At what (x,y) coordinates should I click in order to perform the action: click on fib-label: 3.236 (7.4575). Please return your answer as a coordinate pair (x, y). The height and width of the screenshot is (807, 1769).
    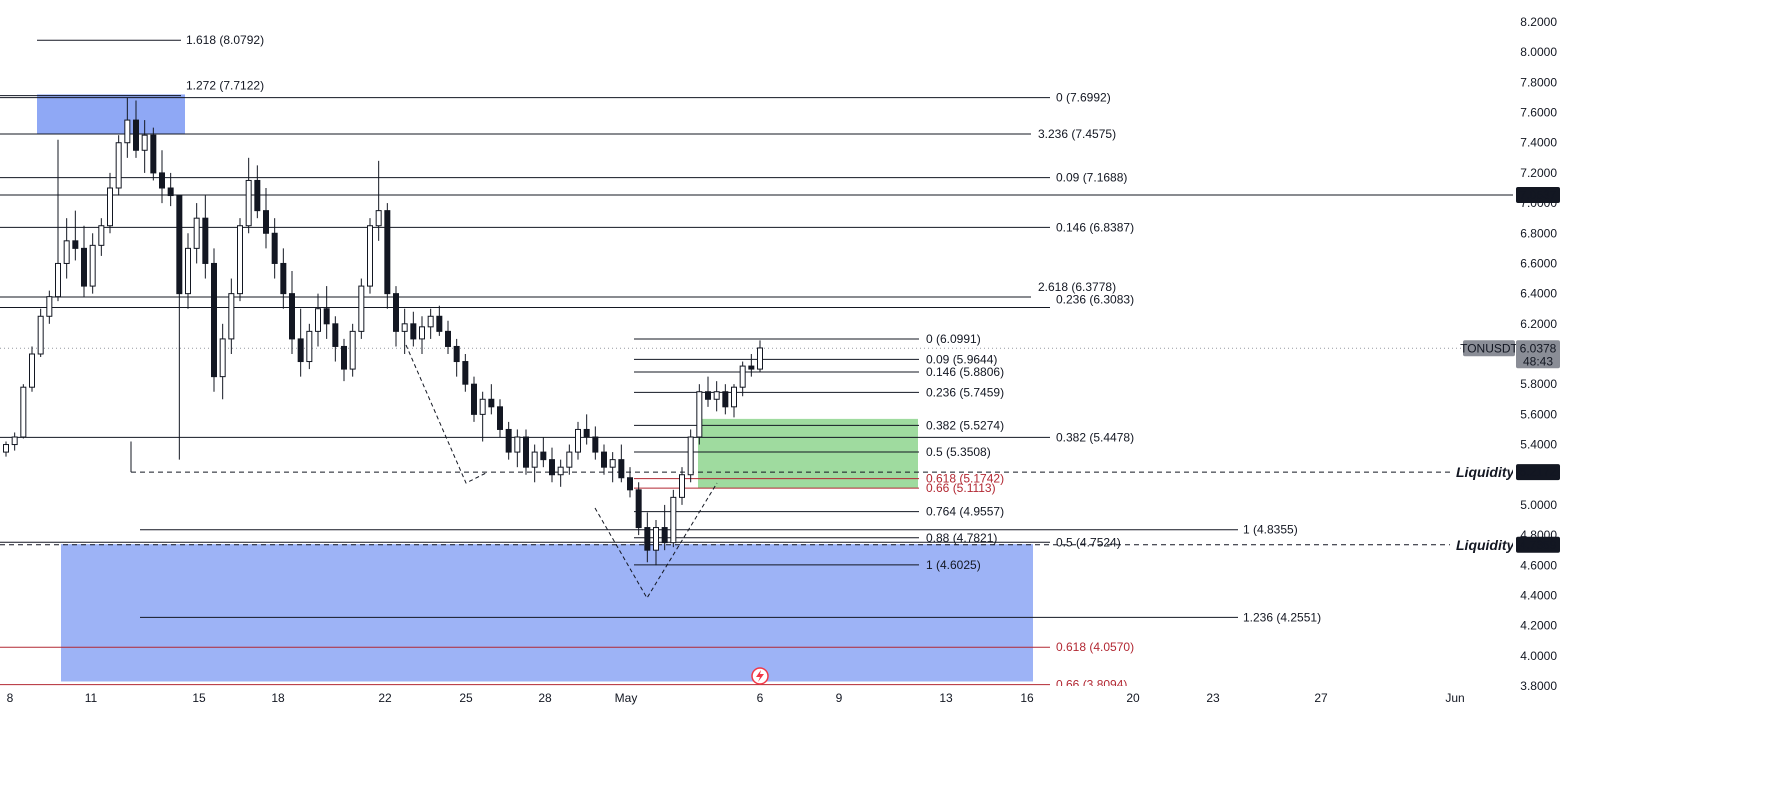
    Looking at the image, I should click on (1077, 134).